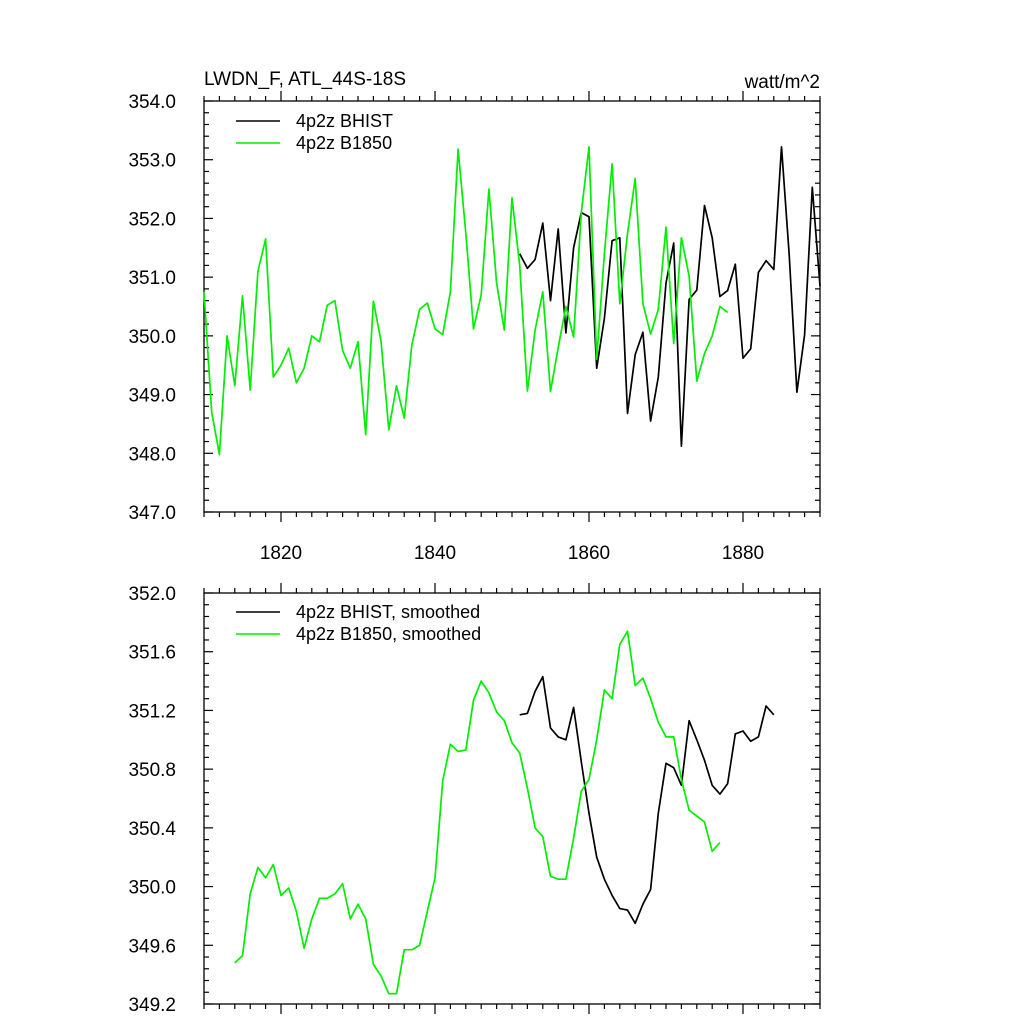  What do you see at coordinates (152, 278) in the screenshot?
I see `top-ytick-label: 351.0` at bounding box center [152, 278].